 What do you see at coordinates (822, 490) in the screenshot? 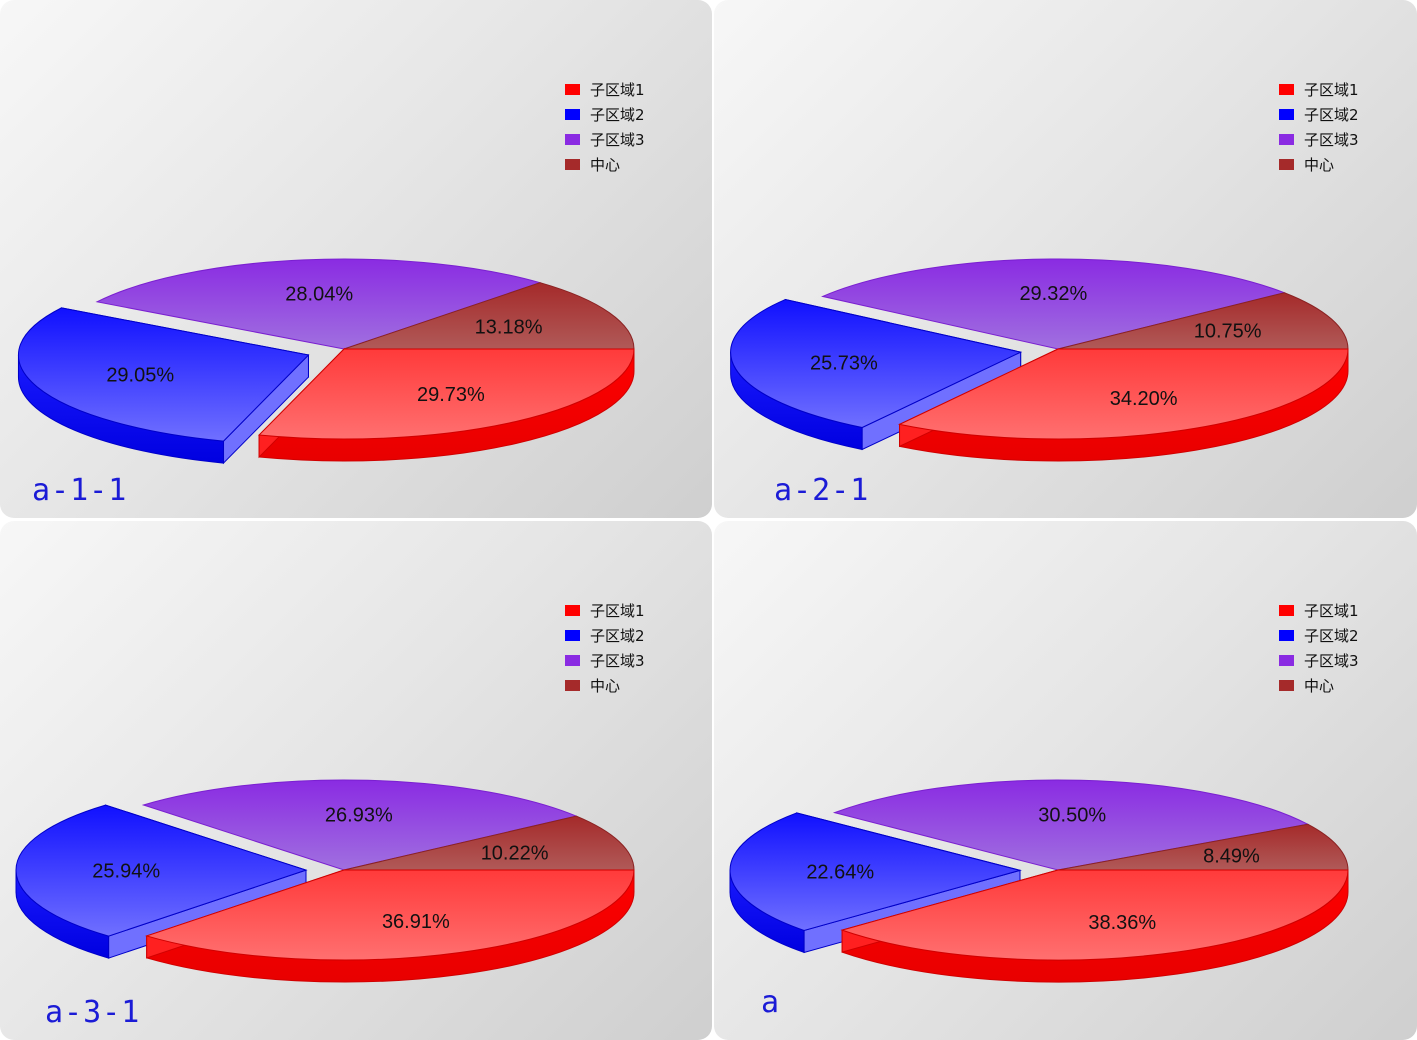
I see `chart-title: a-2-1` at bounding box center [822, 490].